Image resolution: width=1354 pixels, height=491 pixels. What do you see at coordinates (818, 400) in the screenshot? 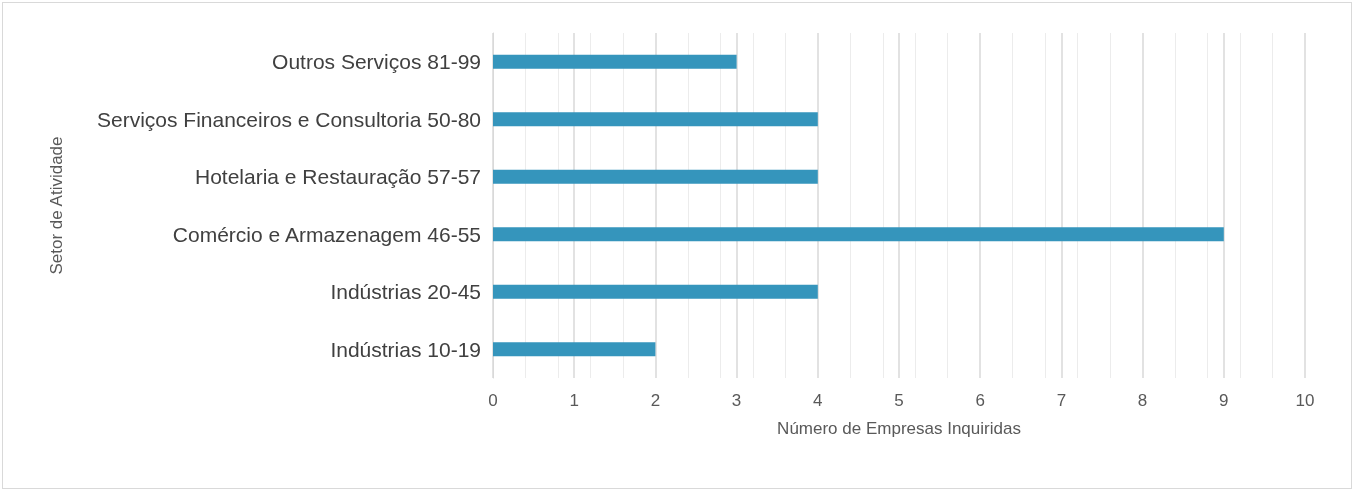
I see `x-tick-label: 4` at bounding box center [818, 400].